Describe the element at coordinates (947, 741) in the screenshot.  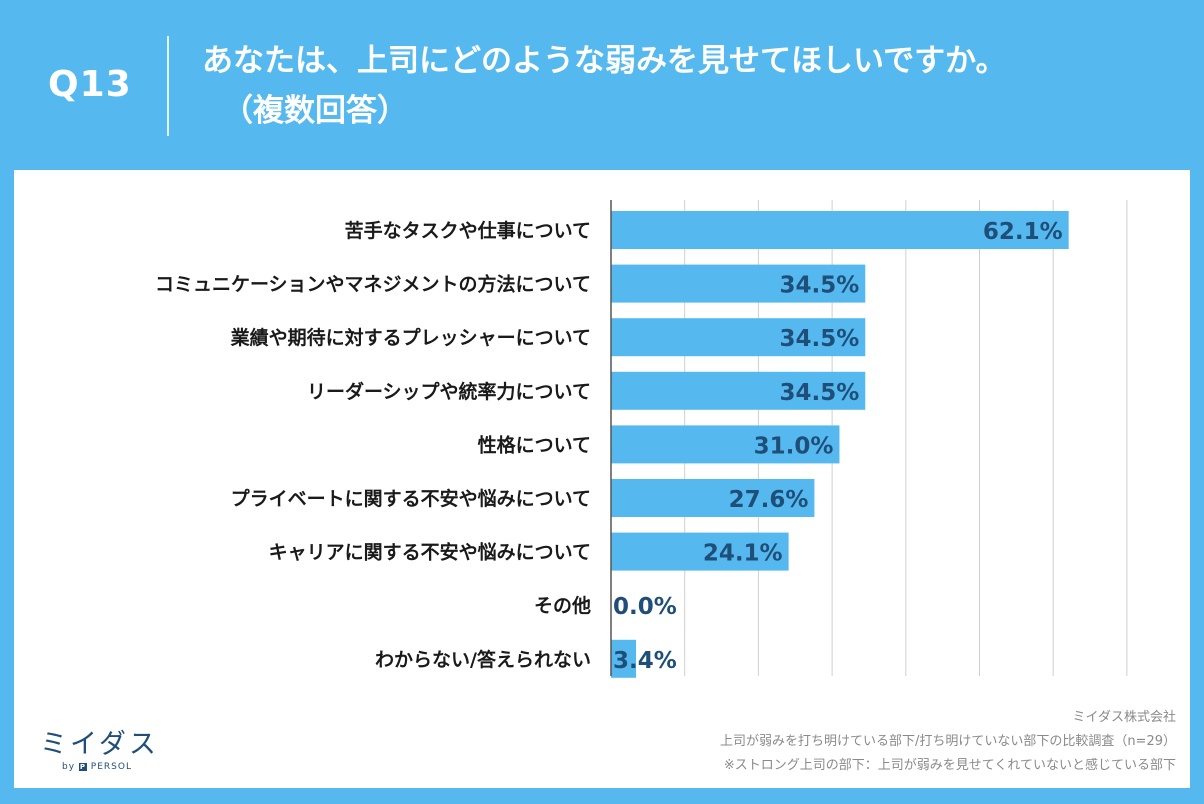
I see `source-survey: 上司が弱みを打ち明けている部下/打ち明けていない部下の比較調査（n=29）` at that location.